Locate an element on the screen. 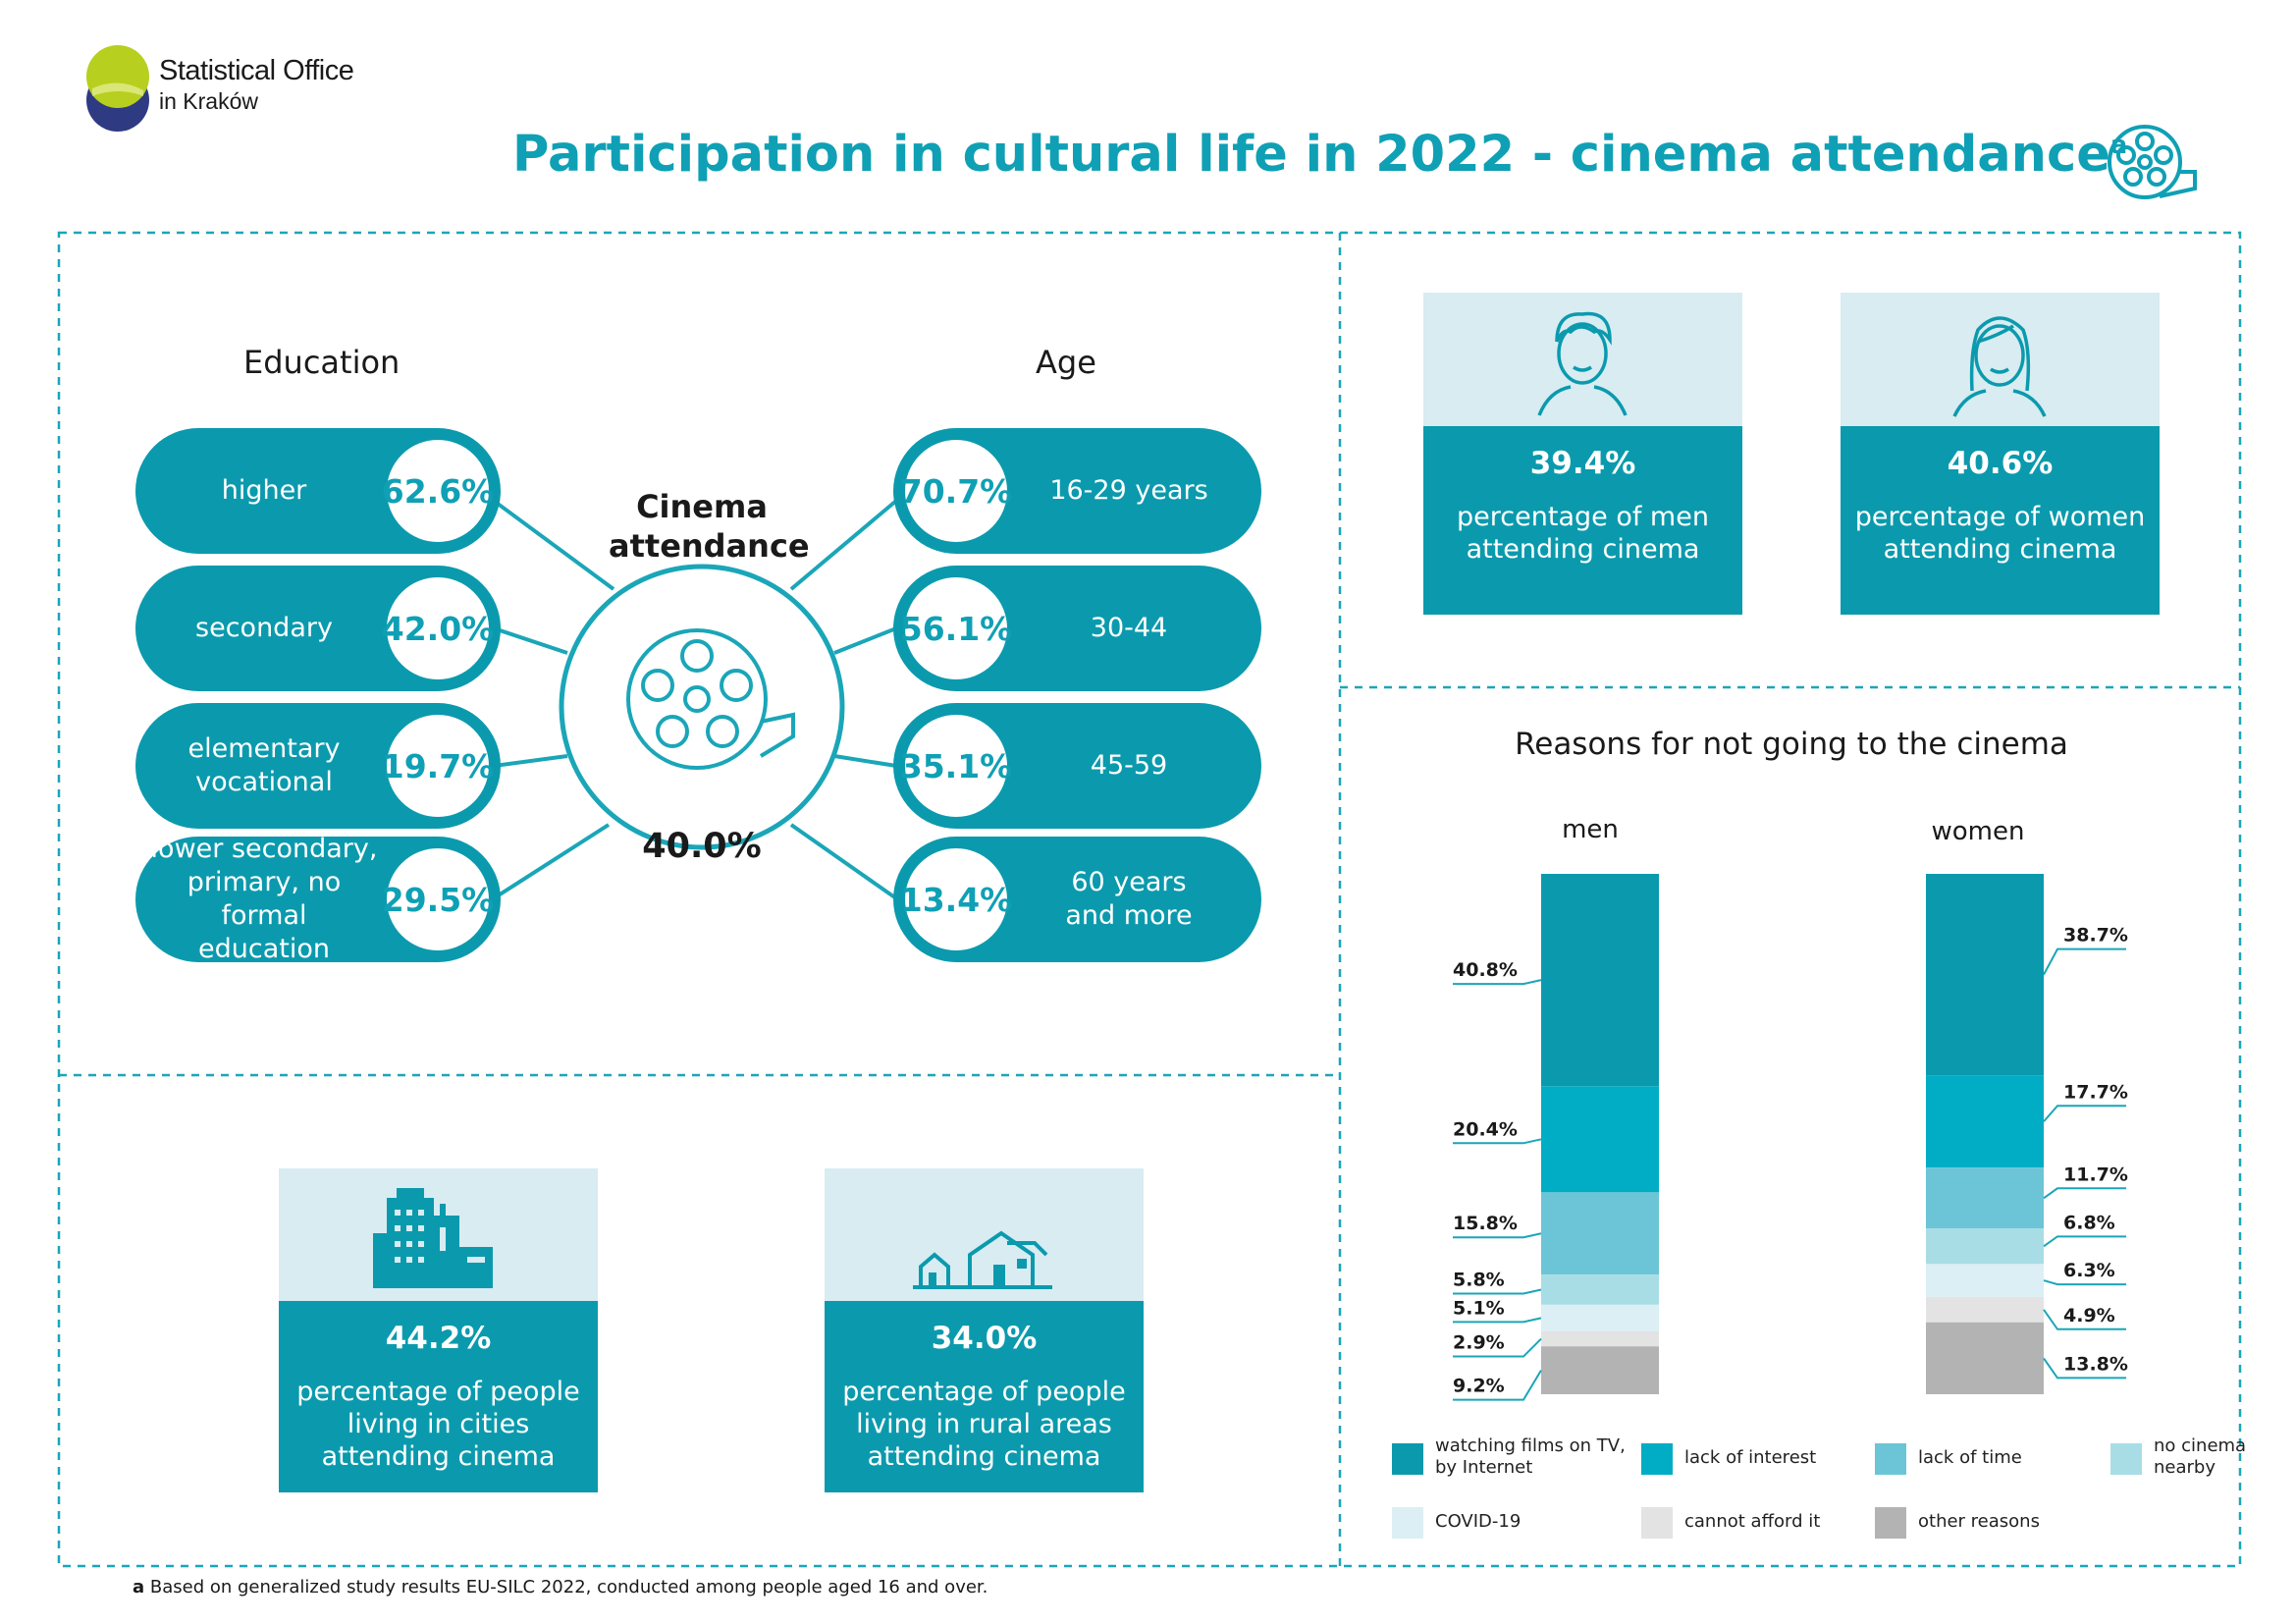 The image size is (2296, 1624). age-label: 16-29 years is located at coordinates (1128, 490).